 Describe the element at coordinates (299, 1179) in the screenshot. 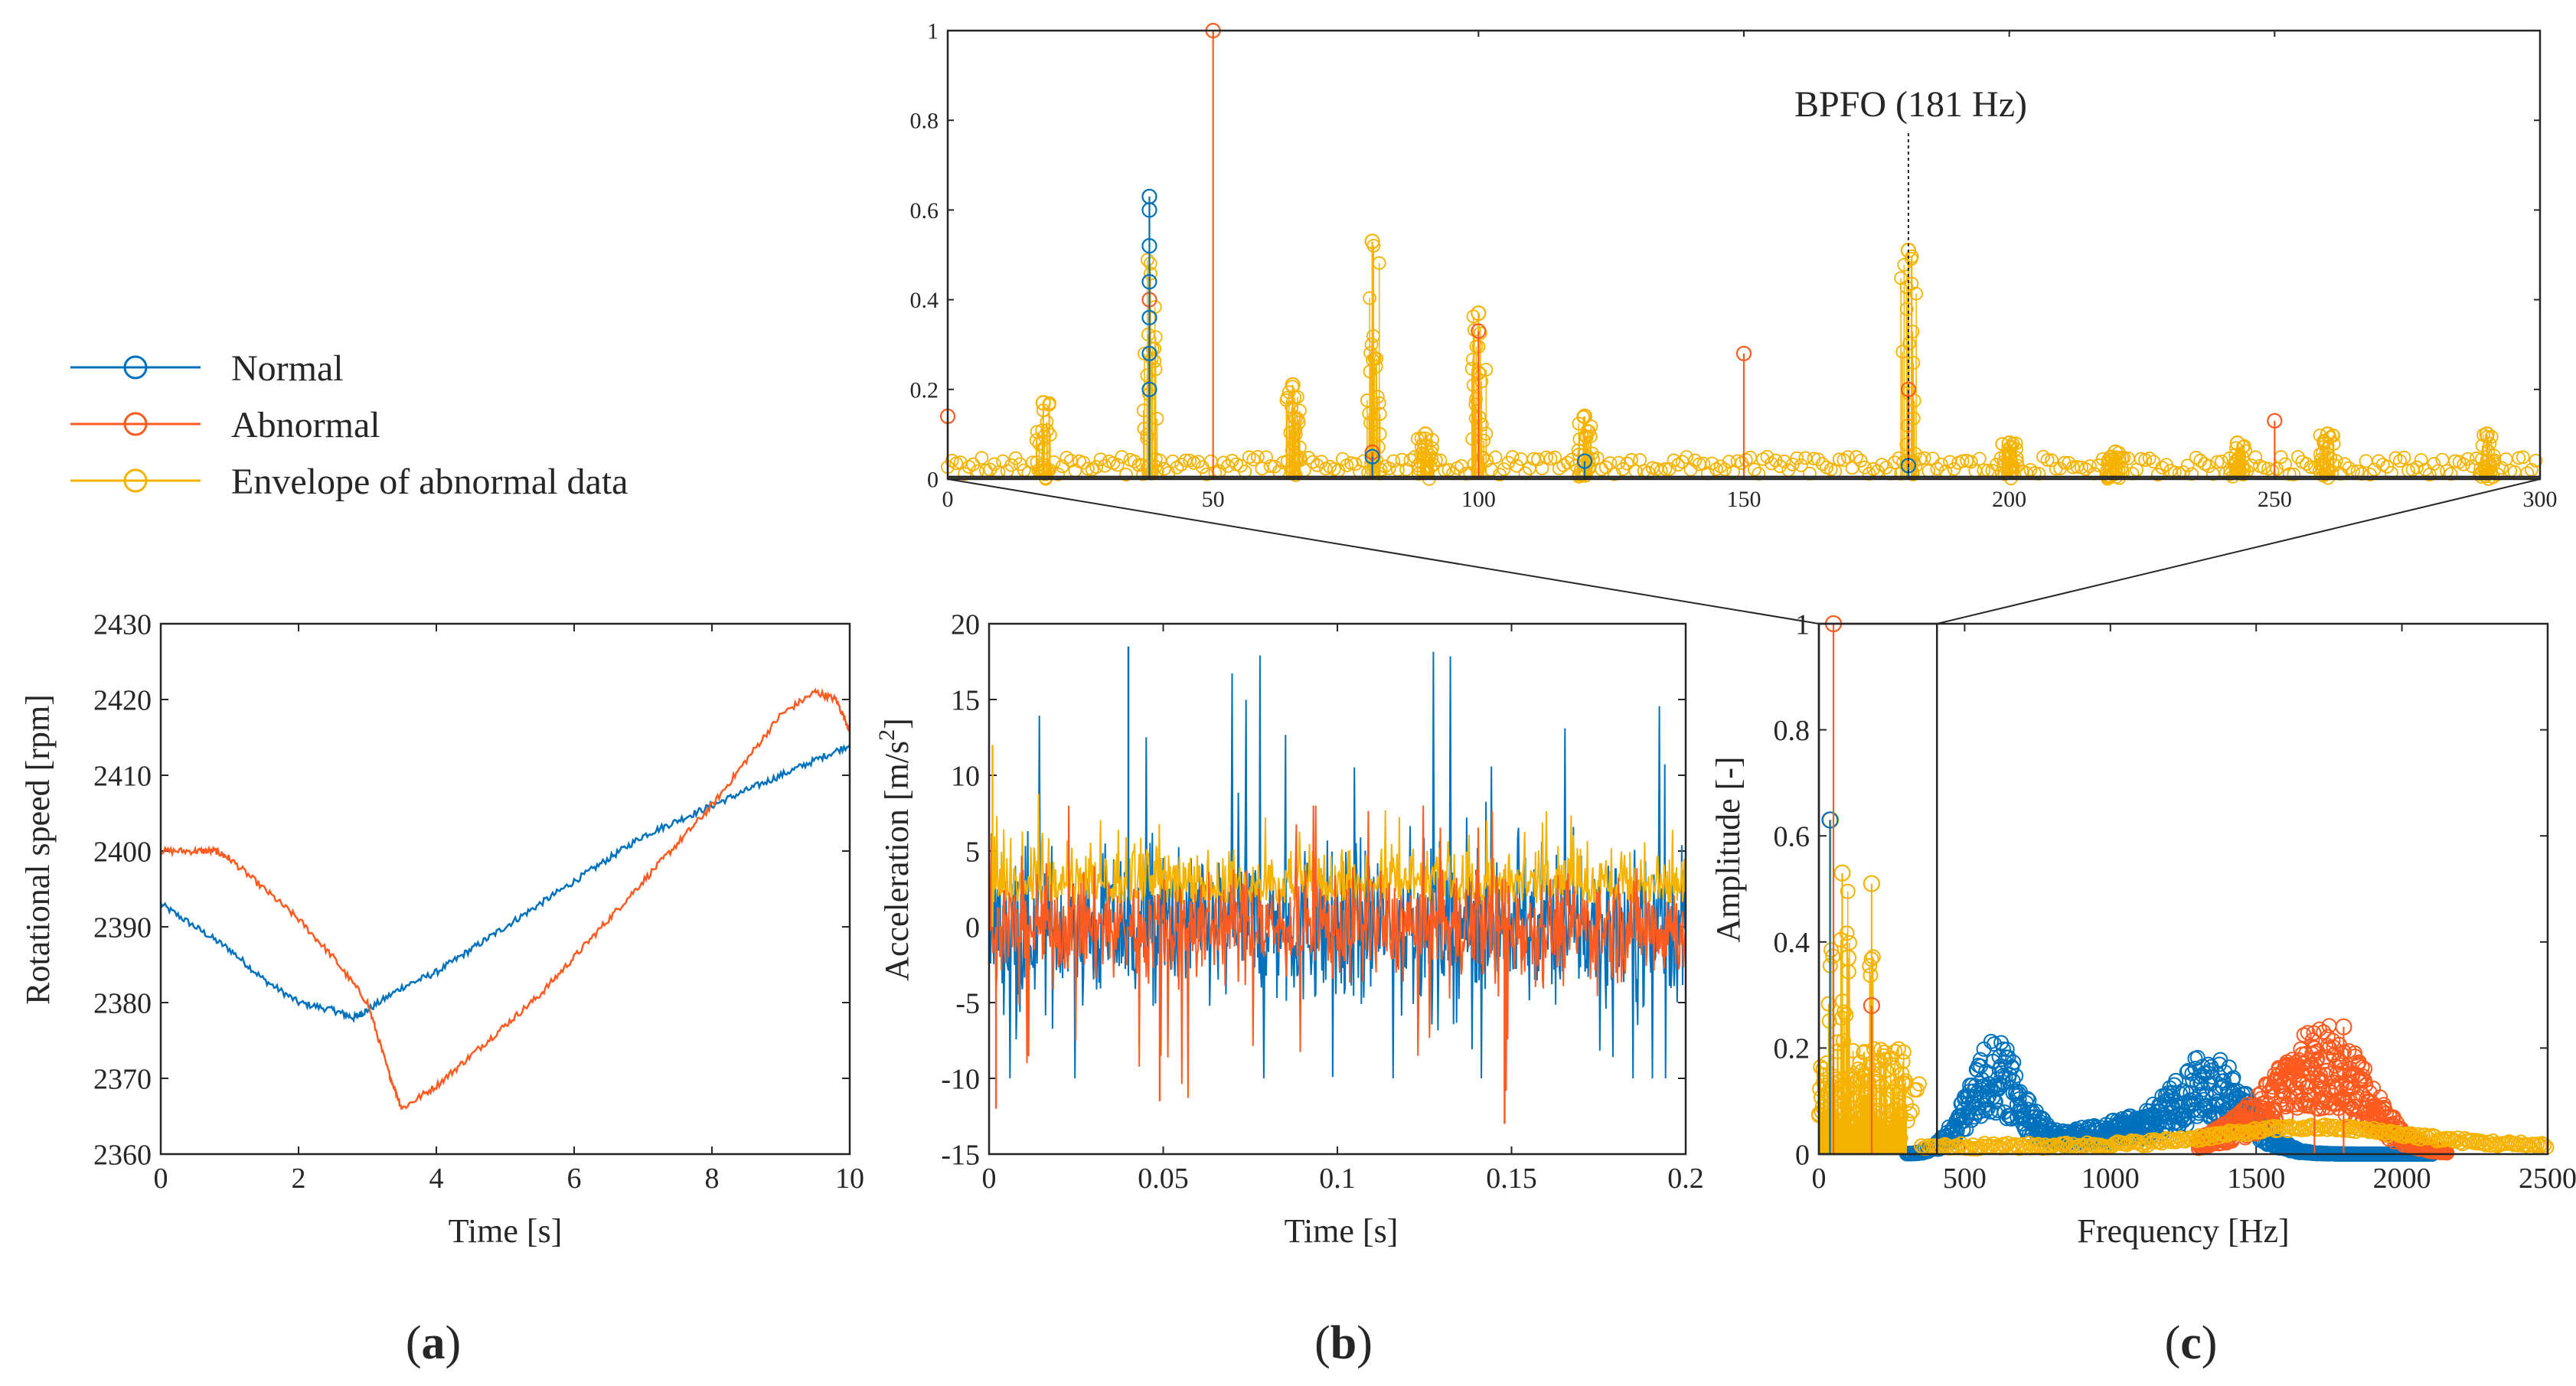

I see `x-tick-label: 2` at that location.